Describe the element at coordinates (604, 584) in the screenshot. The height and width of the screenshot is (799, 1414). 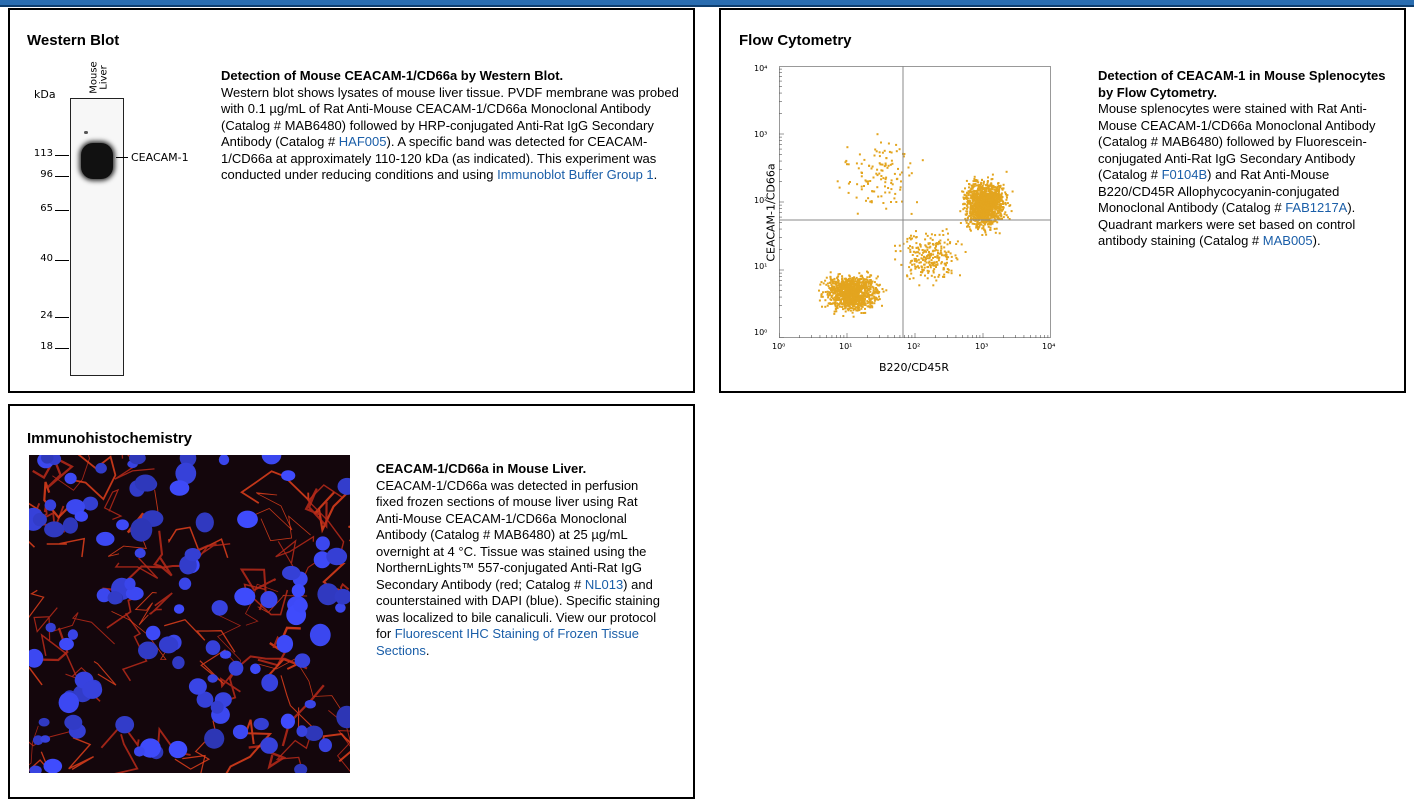
I see `catalog-link-nl013: NL013` at that location.